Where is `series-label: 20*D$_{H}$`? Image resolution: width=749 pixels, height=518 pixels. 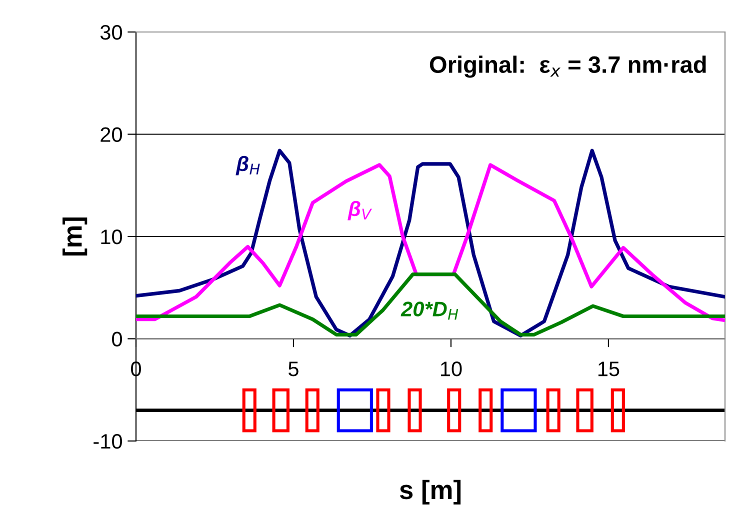 series-label: 20*D$_{H}$ is located at coordinates (429, 311).